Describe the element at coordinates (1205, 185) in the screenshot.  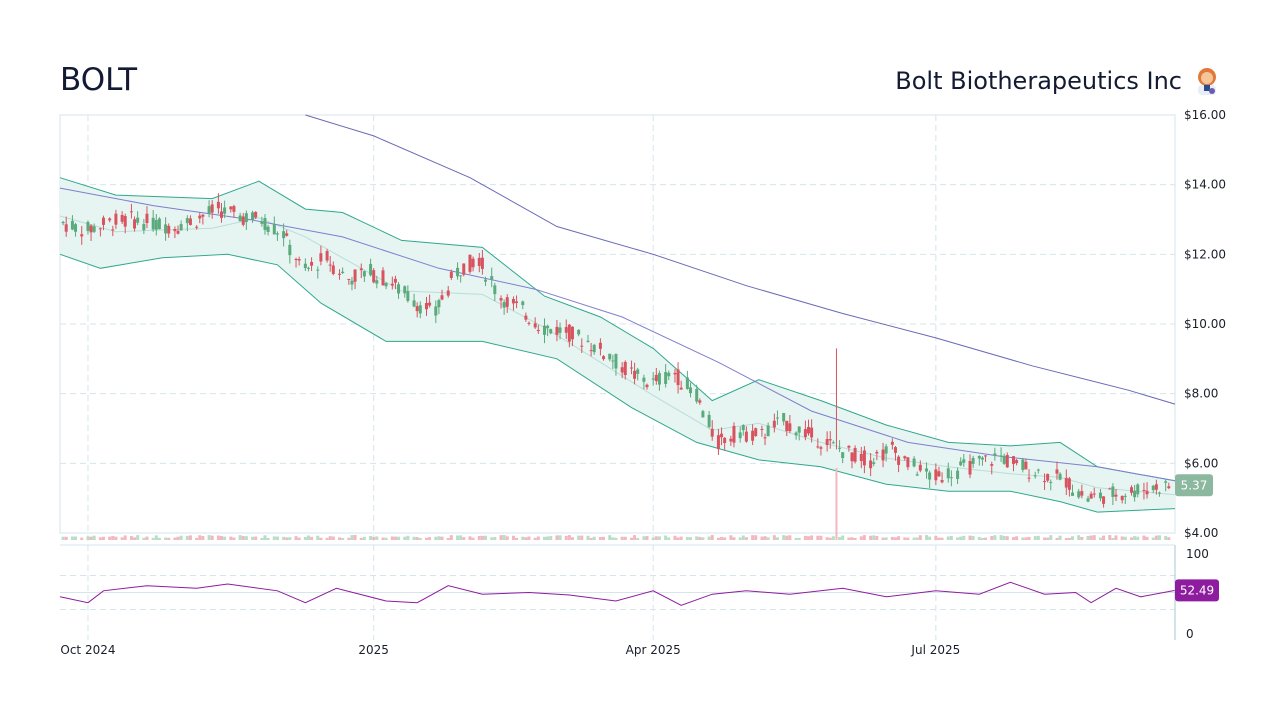
I see `y-tick-label: $14.00` at that location.